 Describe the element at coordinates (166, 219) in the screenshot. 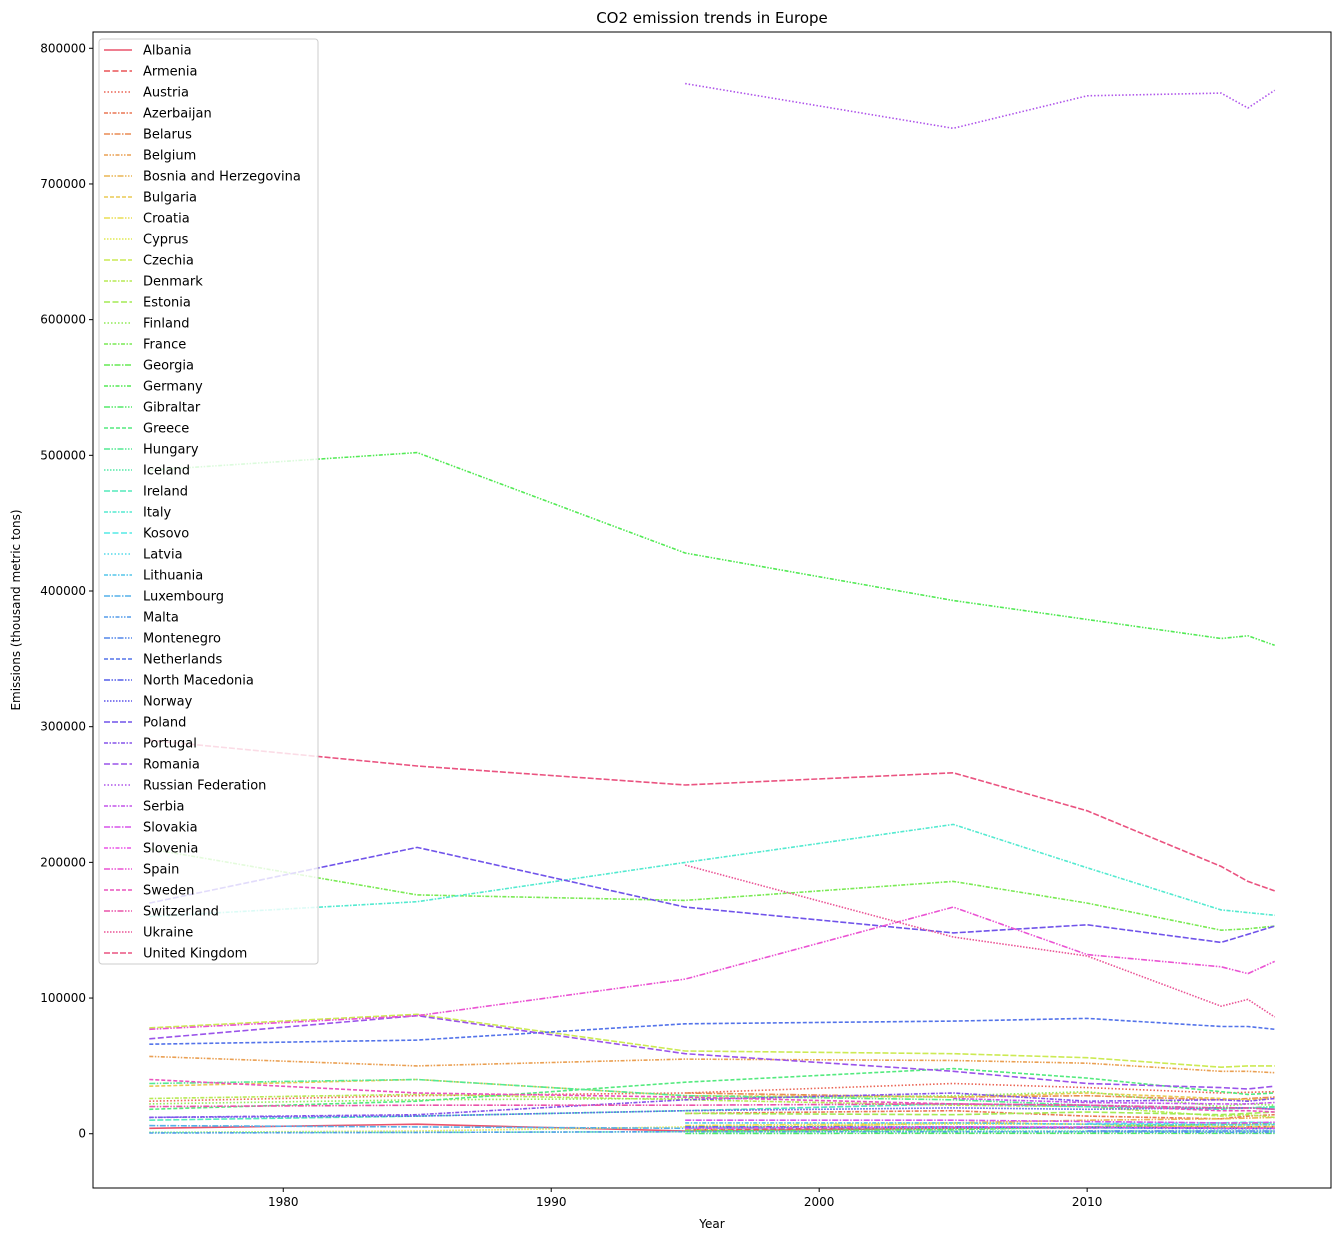

I see `legend-label: Croatia` at that location.